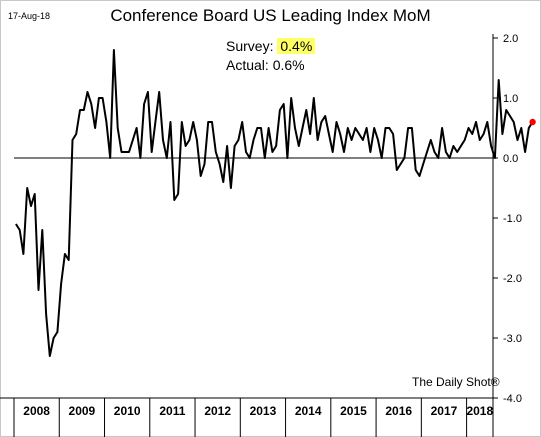 This screenshot has height=437, width=541. Describe the element at coordinates (263, 411) in the screenshot. I see `x-tick-label: 2013` at that location.